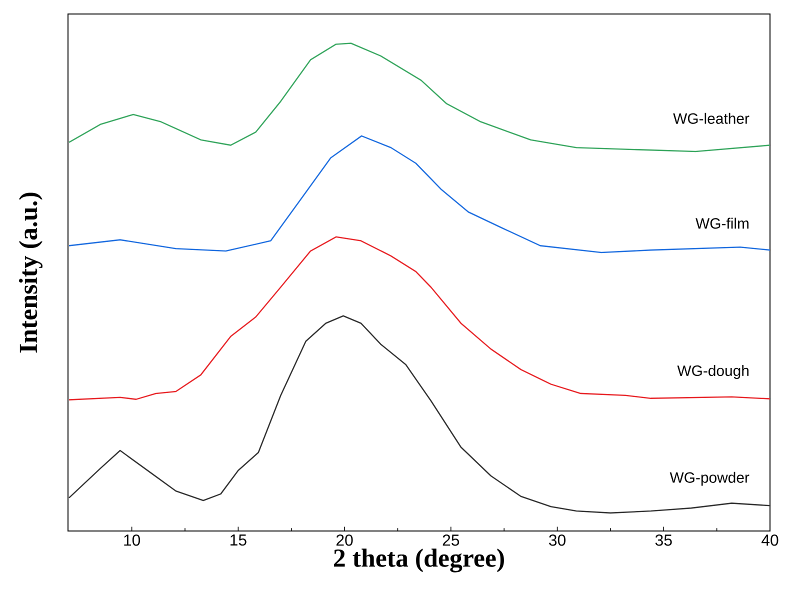 The width and height of the screenshot is (788, 603). I want to click on x-tick-label: 20, so click(344, 540).